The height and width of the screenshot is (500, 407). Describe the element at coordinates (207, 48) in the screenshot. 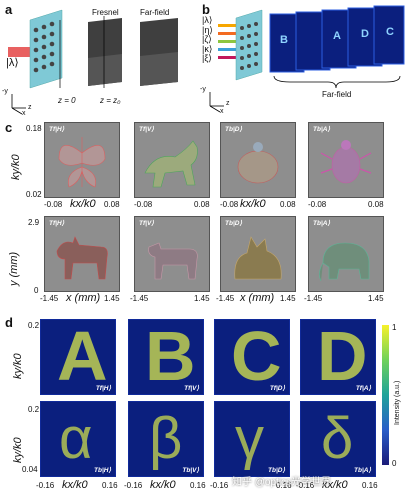

I see `state-kappa: |κ⟩` at that location.